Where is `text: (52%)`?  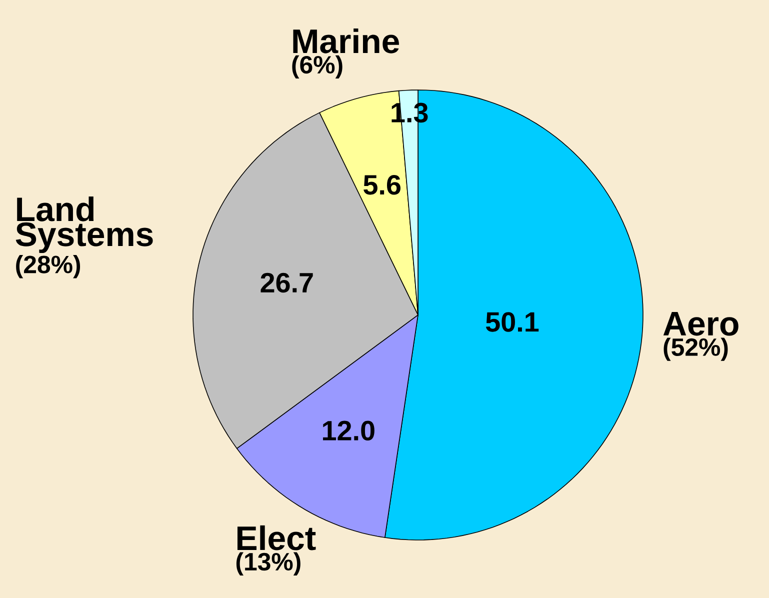 text: (52%) is located at coordinates (696, 349).